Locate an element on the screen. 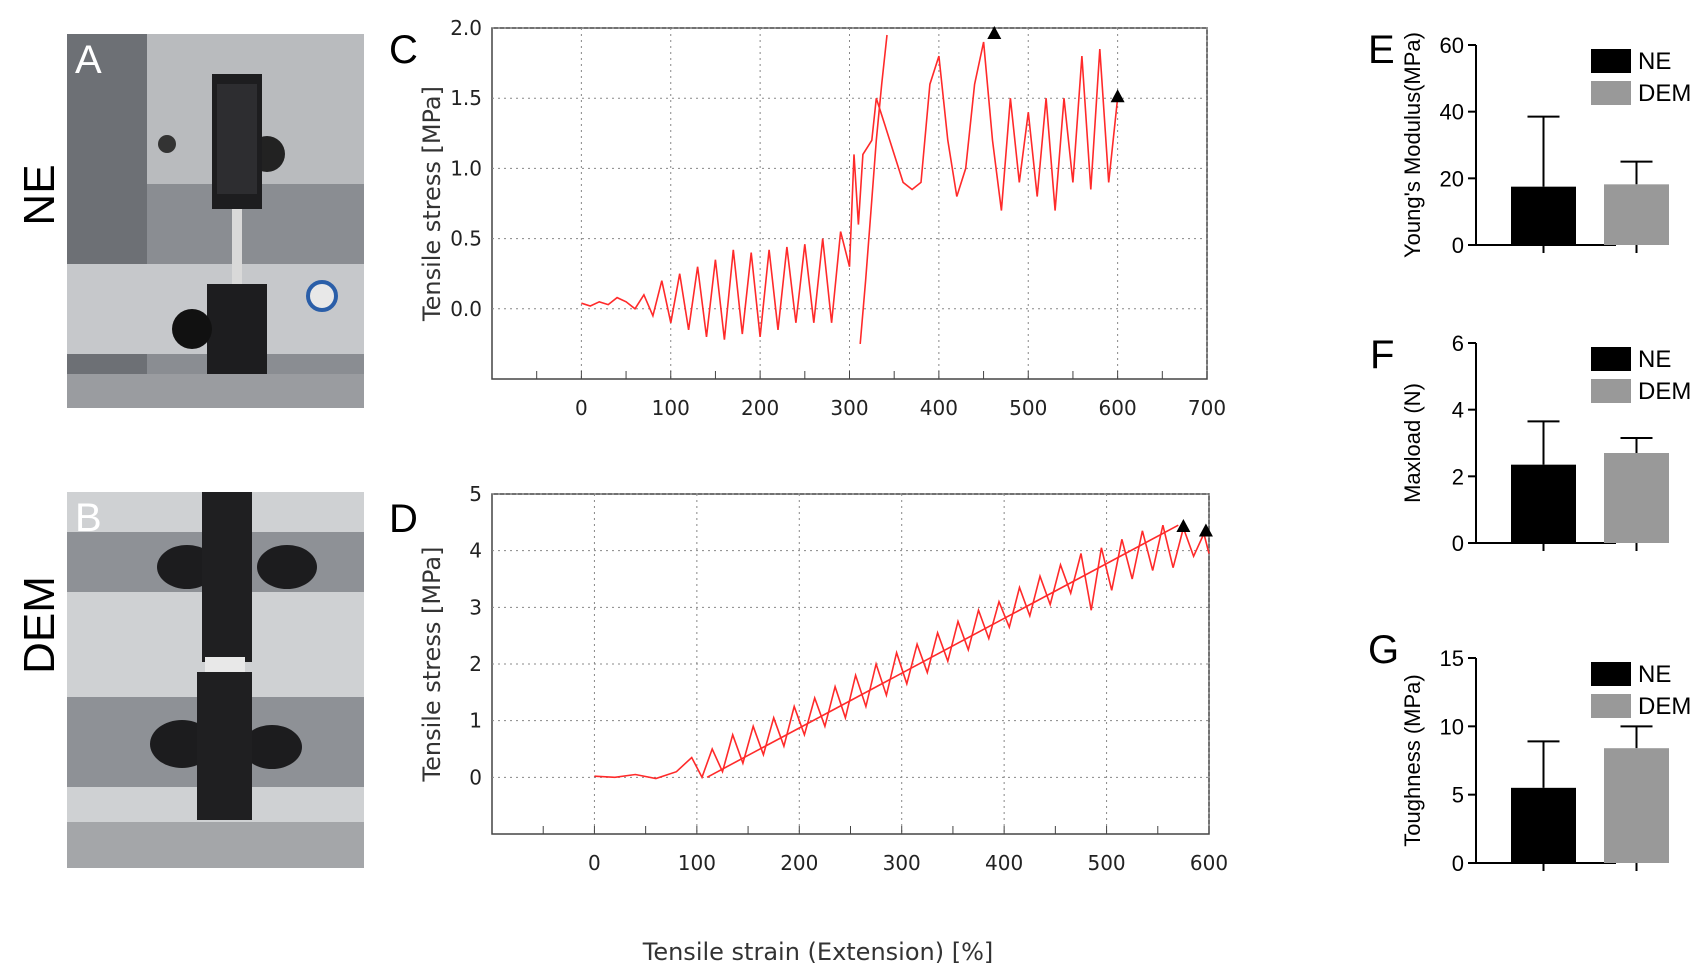 The width and height of the screenshot is (1700, 979). y-tick-label: 15 is located at coordinates (1452, 658).